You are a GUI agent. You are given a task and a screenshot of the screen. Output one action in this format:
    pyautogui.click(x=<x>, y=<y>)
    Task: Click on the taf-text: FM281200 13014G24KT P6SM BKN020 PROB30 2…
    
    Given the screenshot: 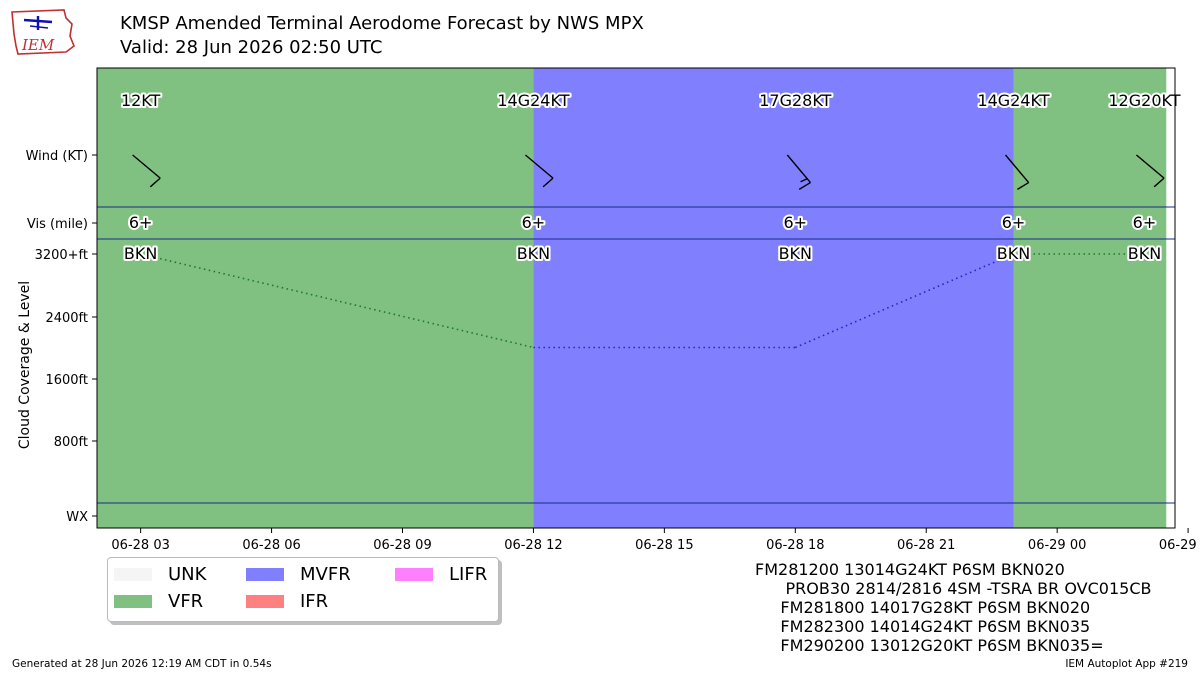 What is the action you would take?
    pyautogui.click(x=953, y=607)
    